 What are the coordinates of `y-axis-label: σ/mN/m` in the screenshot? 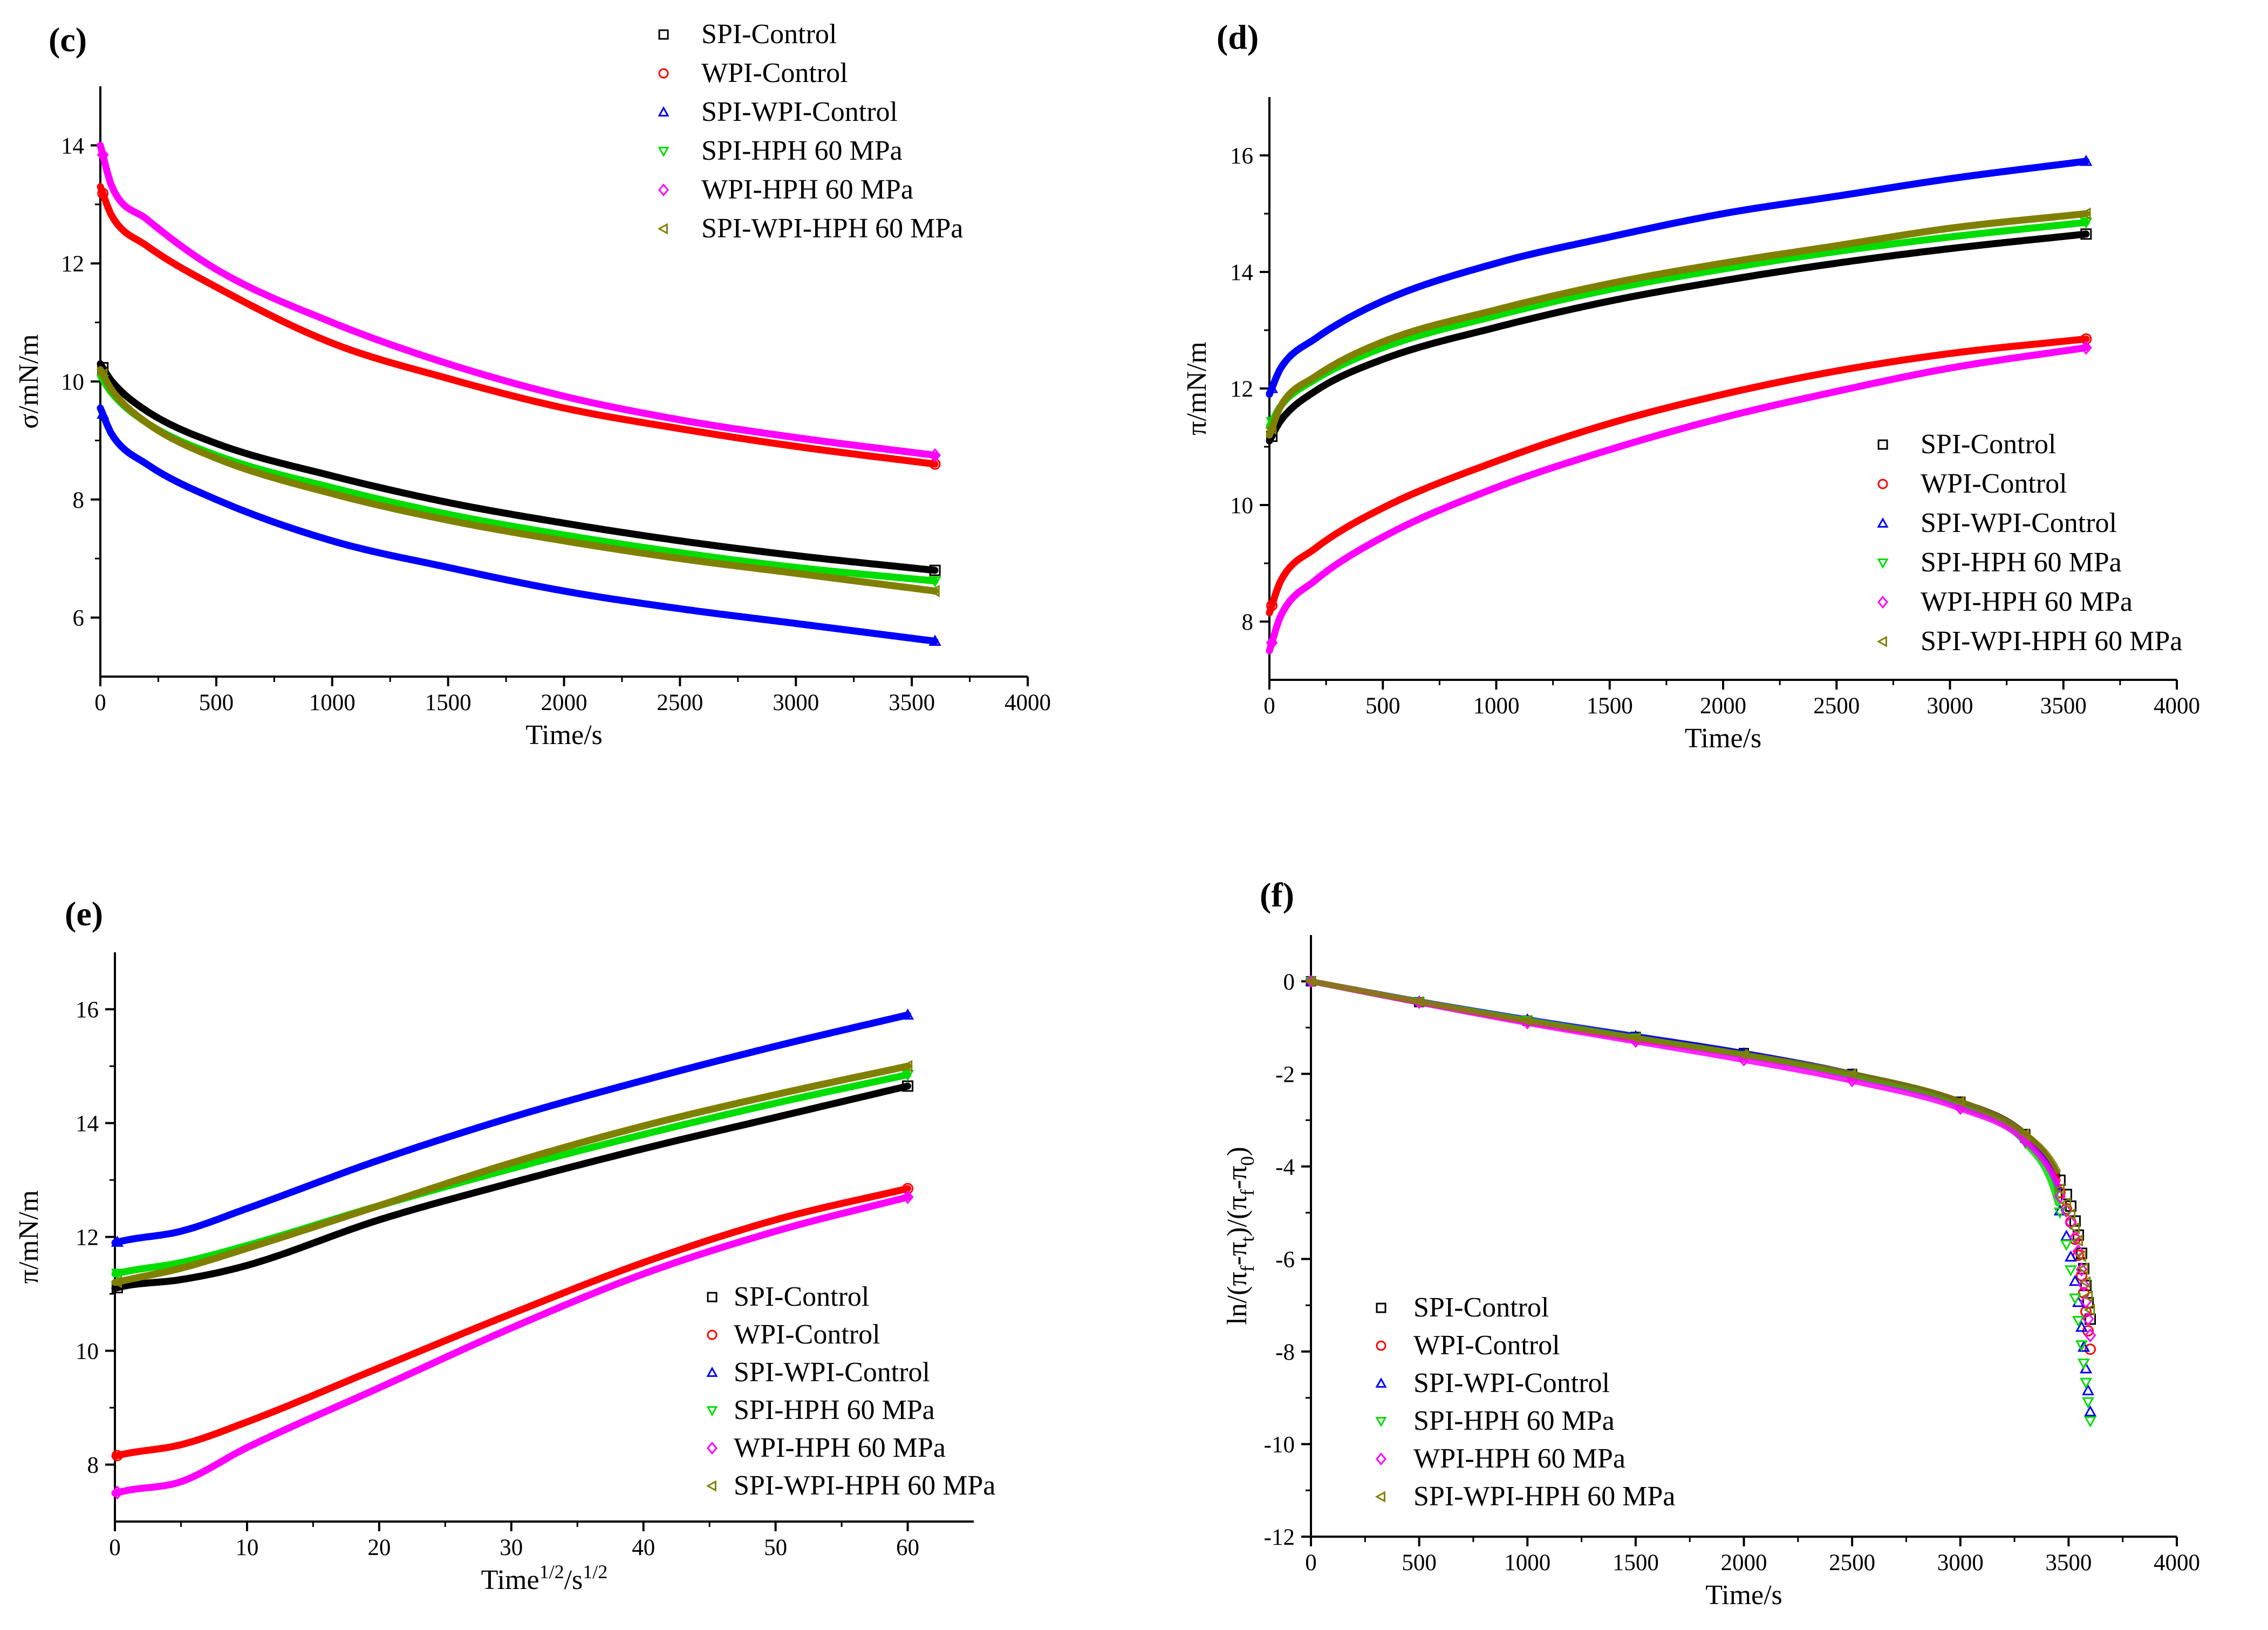 It's located at (28, 381).